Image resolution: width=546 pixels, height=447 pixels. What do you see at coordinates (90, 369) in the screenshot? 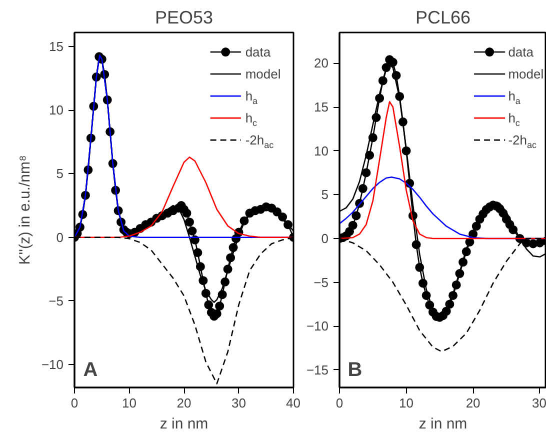
I see `annotation: A` at bounding box center [90, 369].